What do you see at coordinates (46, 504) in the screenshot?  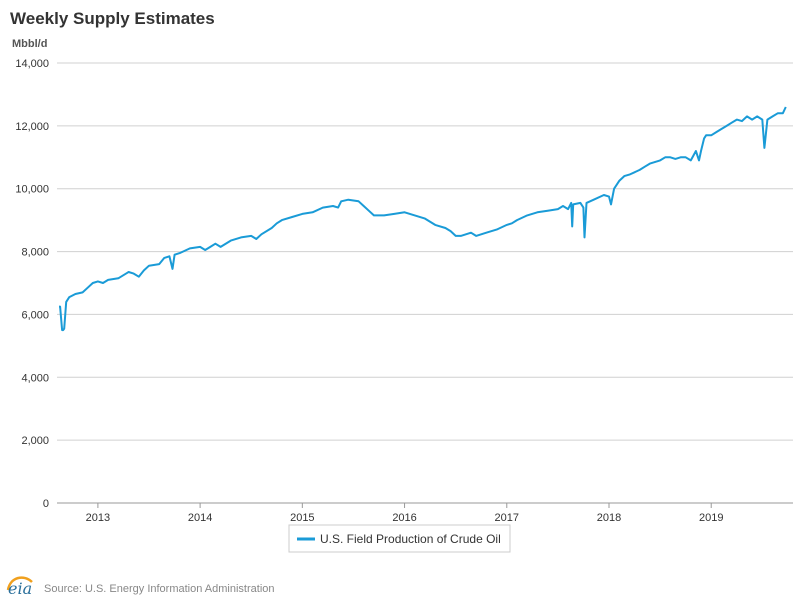 I see `y-tick-label: 0` at bounding box center [46, 504].